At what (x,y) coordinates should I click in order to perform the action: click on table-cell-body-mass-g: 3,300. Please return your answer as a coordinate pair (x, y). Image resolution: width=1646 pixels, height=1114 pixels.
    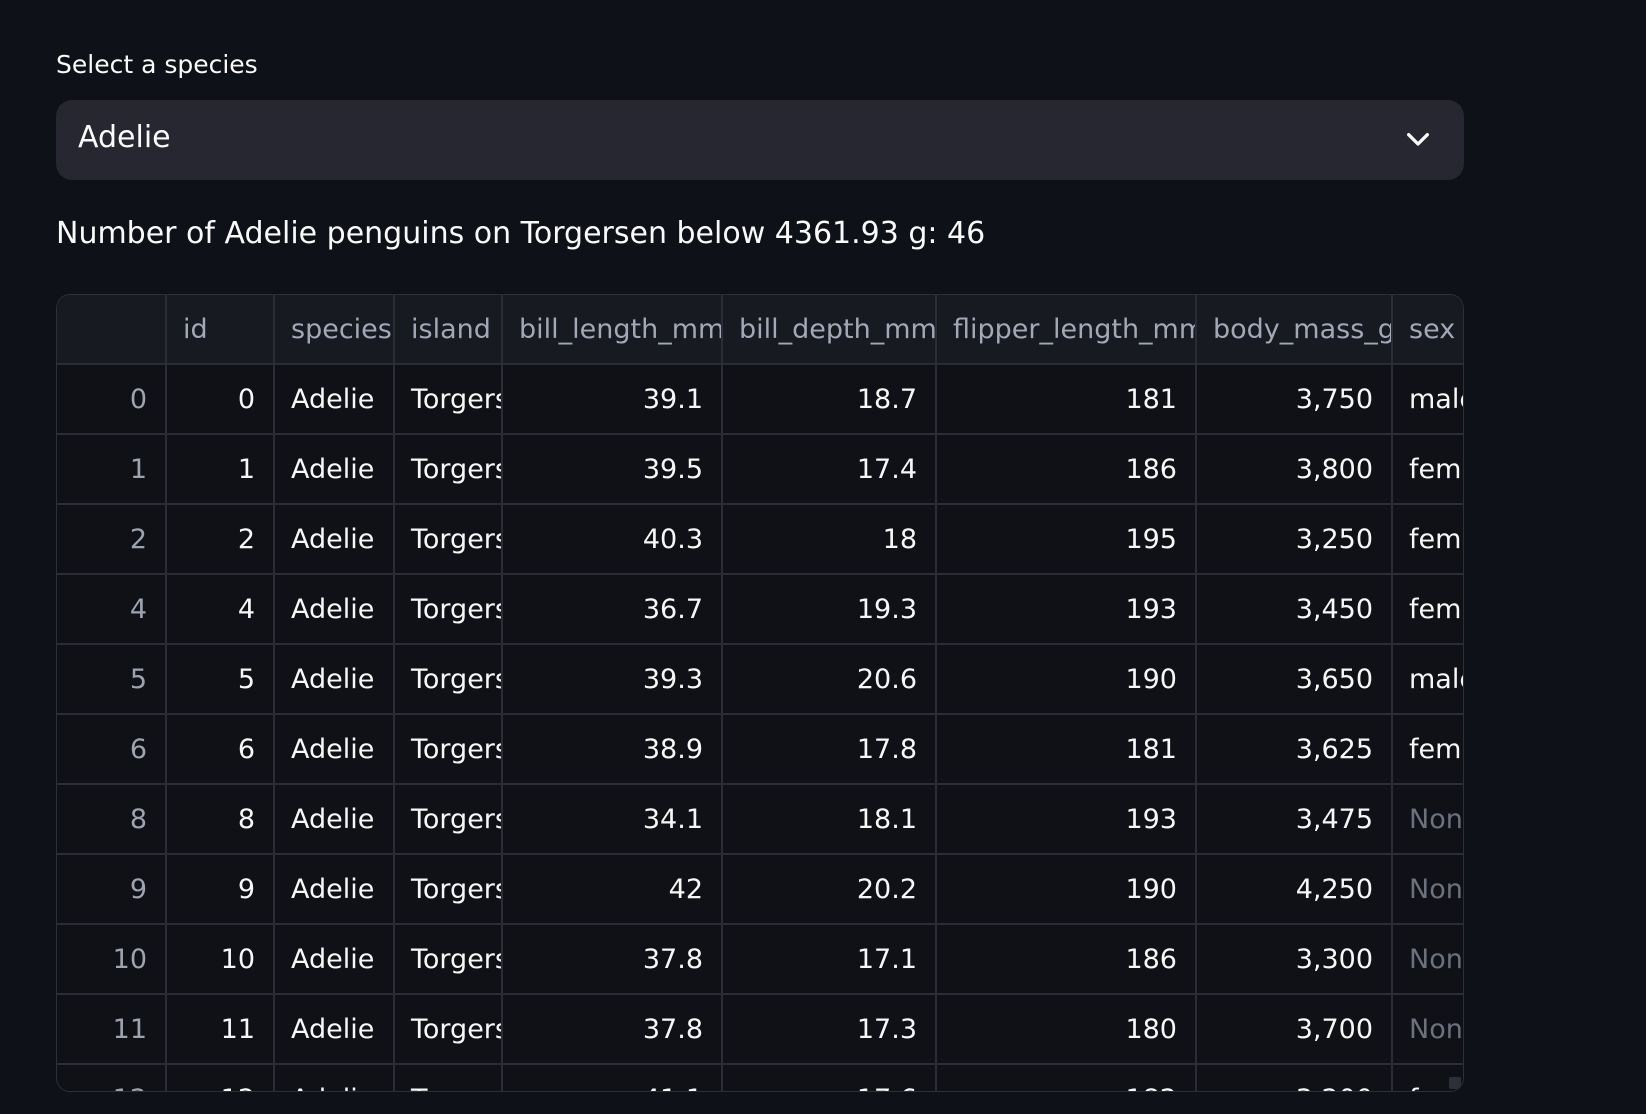
    Looking at the image, I should click on (1295, 960).